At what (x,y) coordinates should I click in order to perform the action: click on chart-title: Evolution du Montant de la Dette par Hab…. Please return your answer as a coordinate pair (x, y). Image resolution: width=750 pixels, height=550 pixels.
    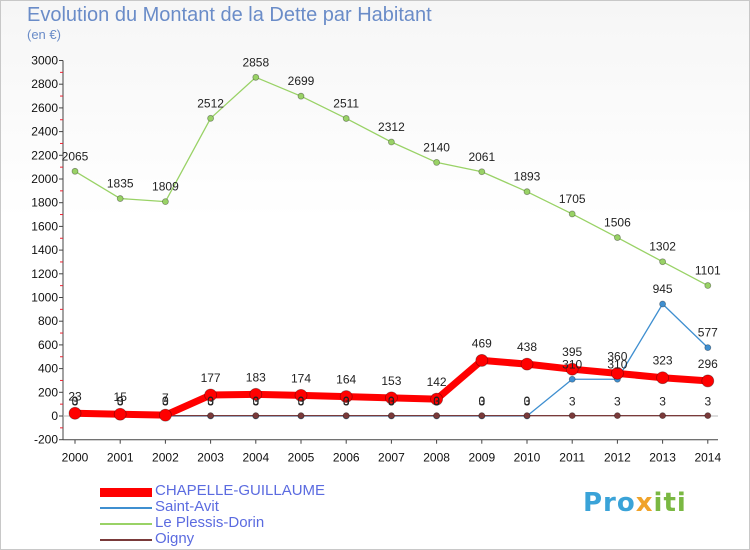
    Looking at the image, I should click on (229, 15).